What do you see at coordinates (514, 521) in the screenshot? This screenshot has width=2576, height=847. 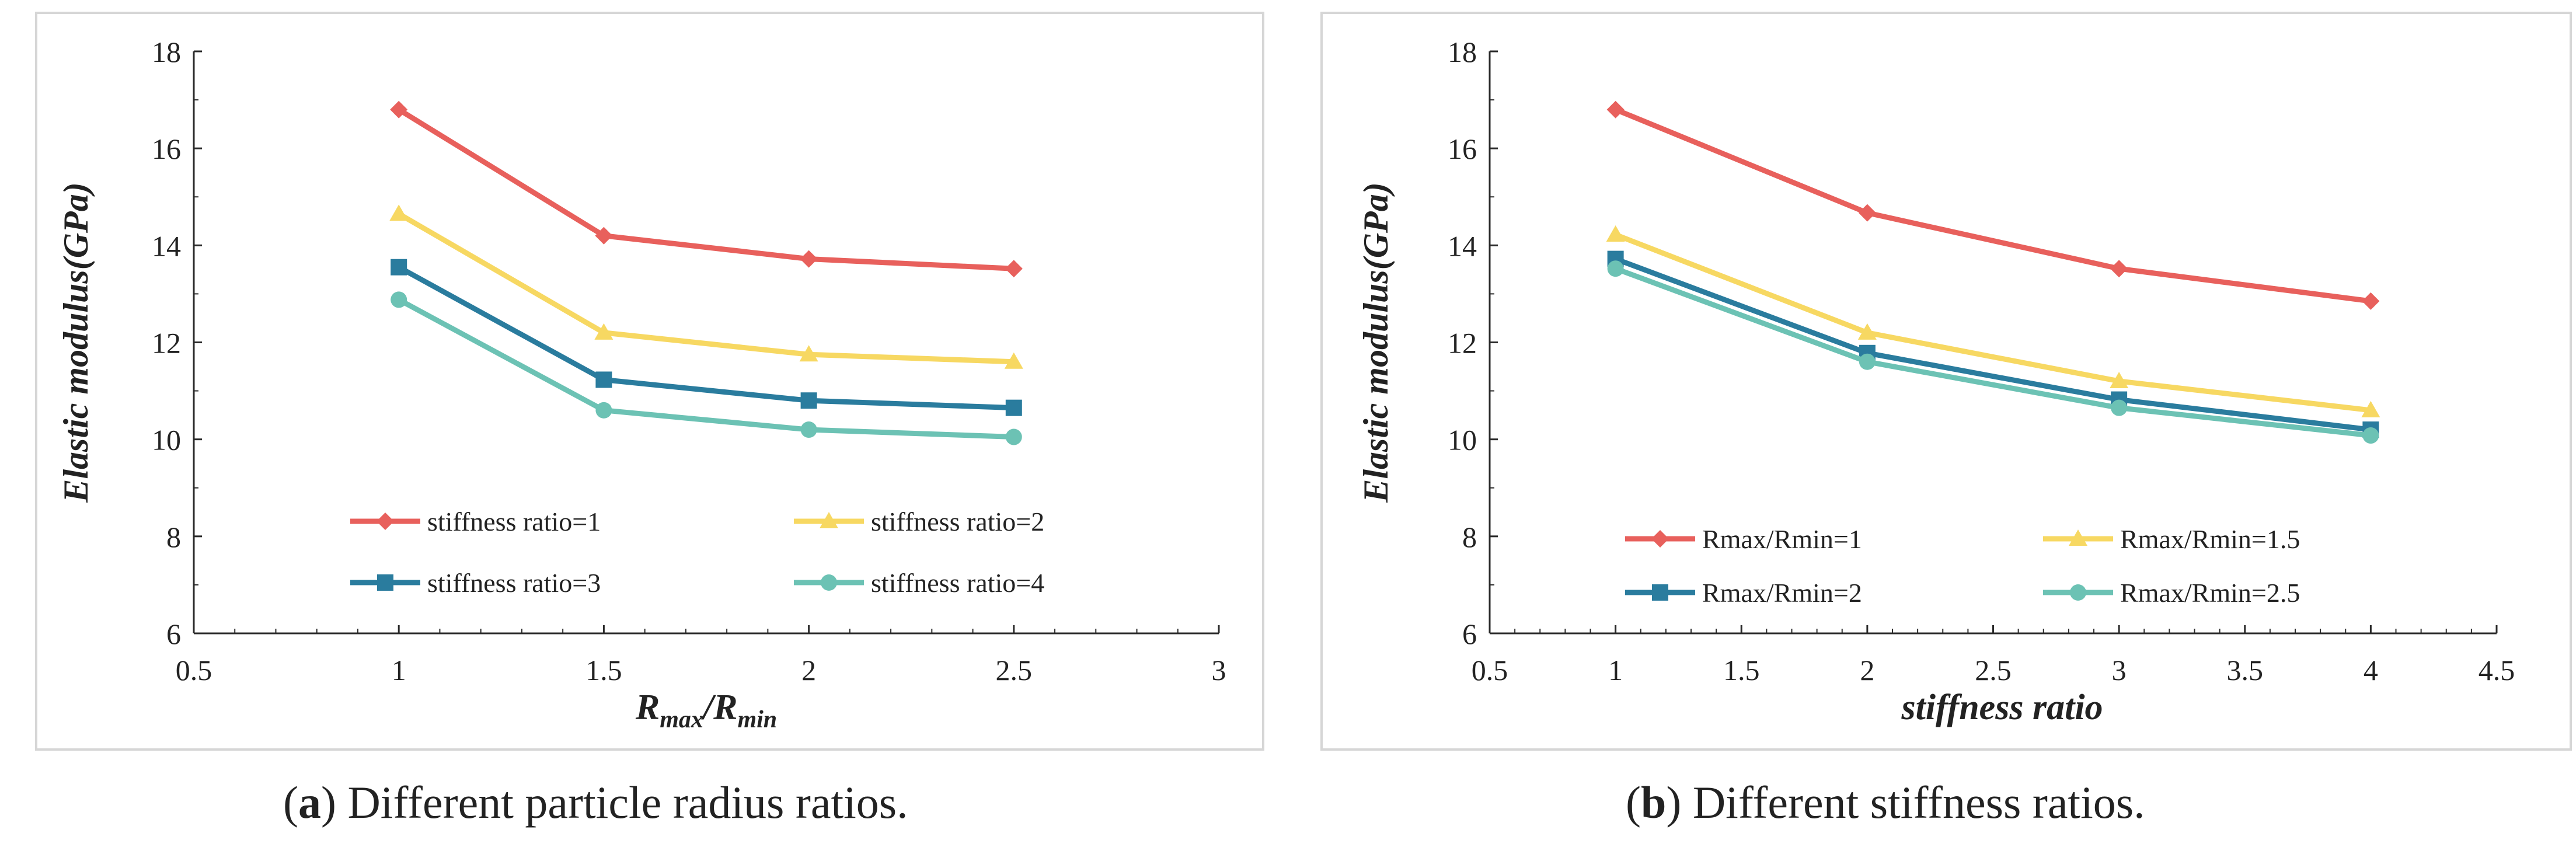 I see `legend-label: stiffness ratio=1` at bounding box center [514, 521].